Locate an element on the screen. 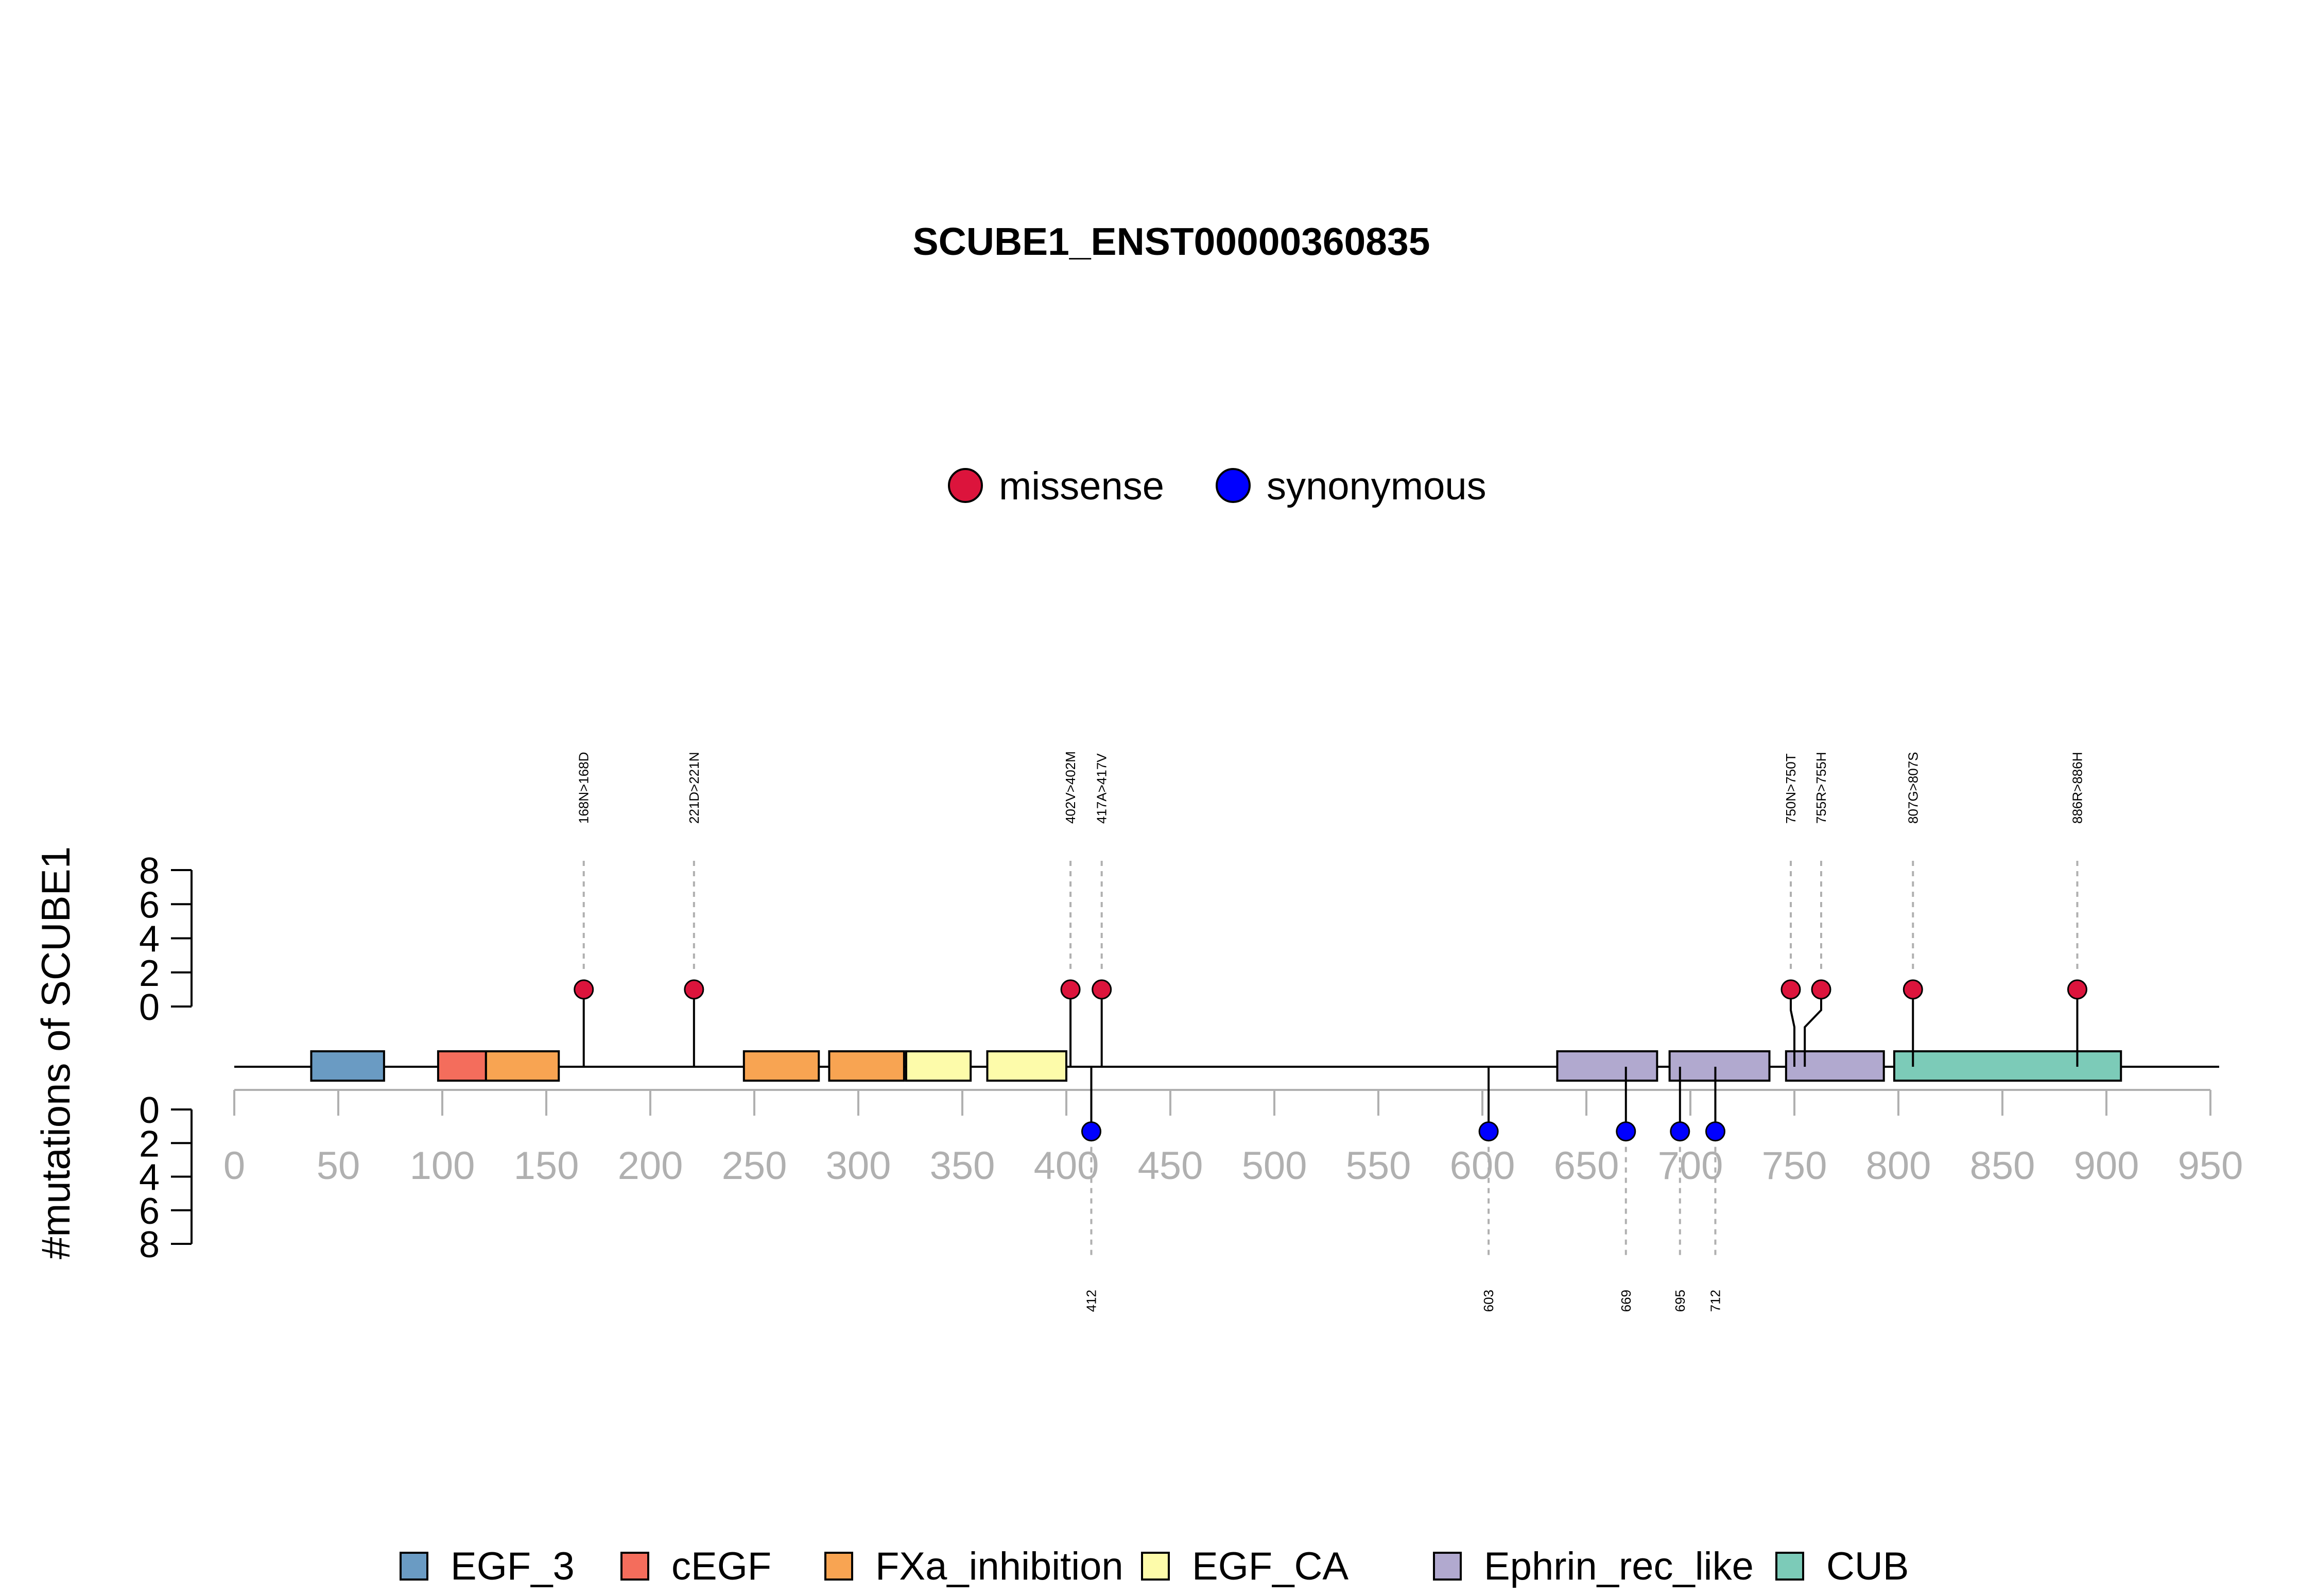 This screenshot has width=2317, height=1596. y-tick-label-top: 6 is located at coordinates (149, 905).